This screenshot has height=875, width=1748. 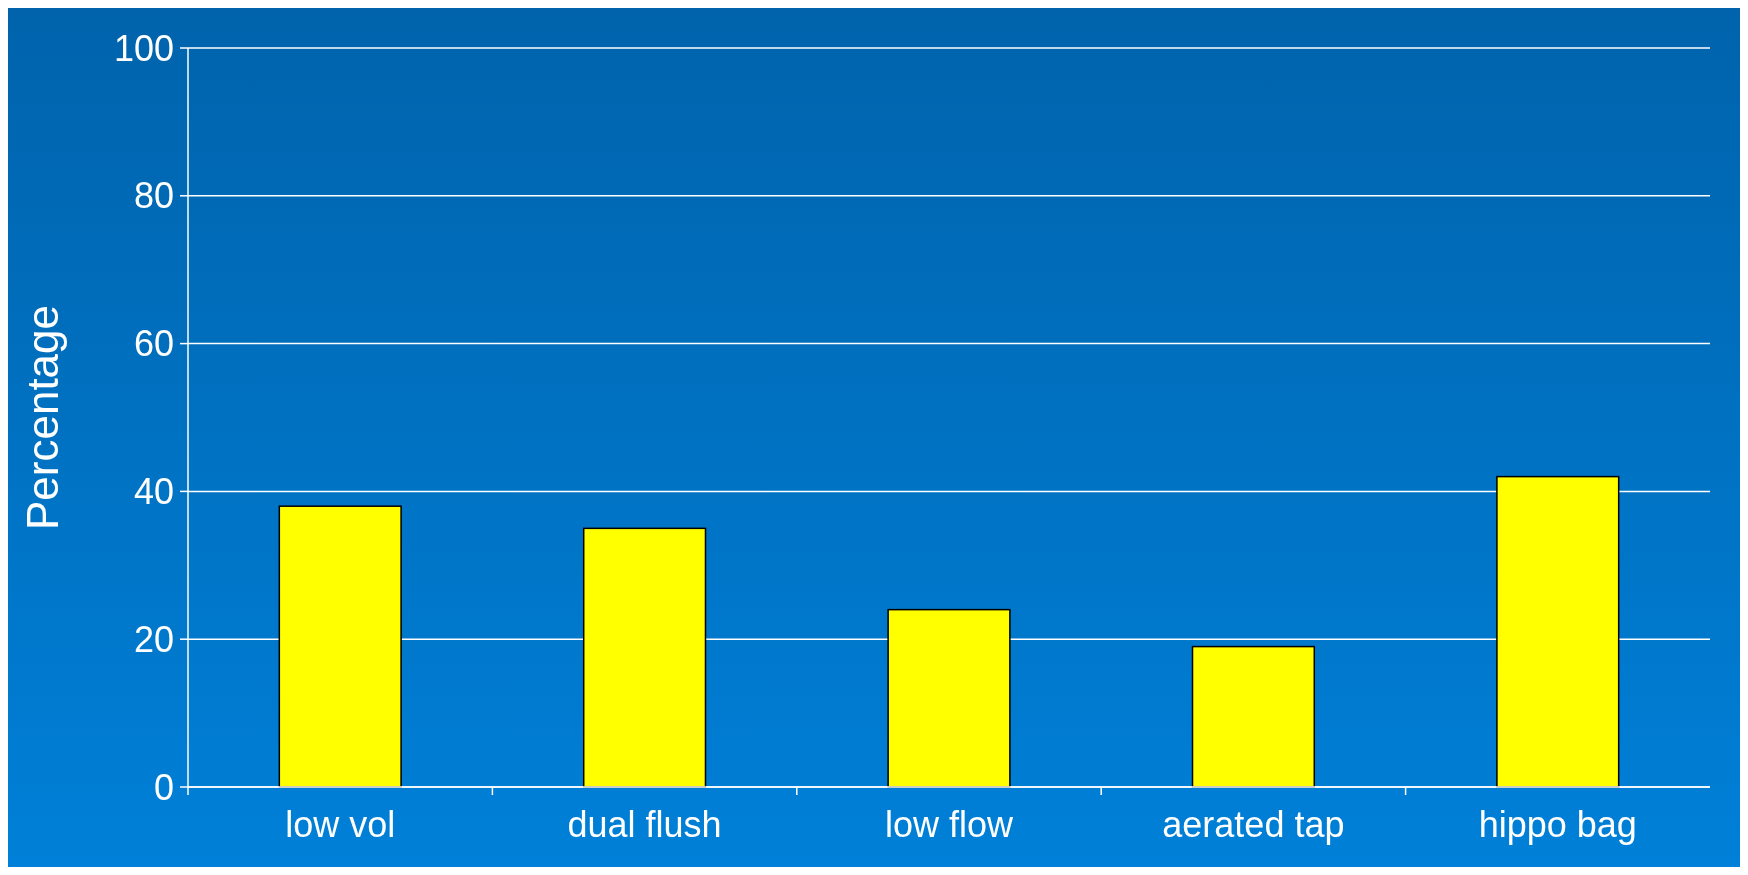 I want to click on x-tick-label: dual flush, so click(x=644, y=824).